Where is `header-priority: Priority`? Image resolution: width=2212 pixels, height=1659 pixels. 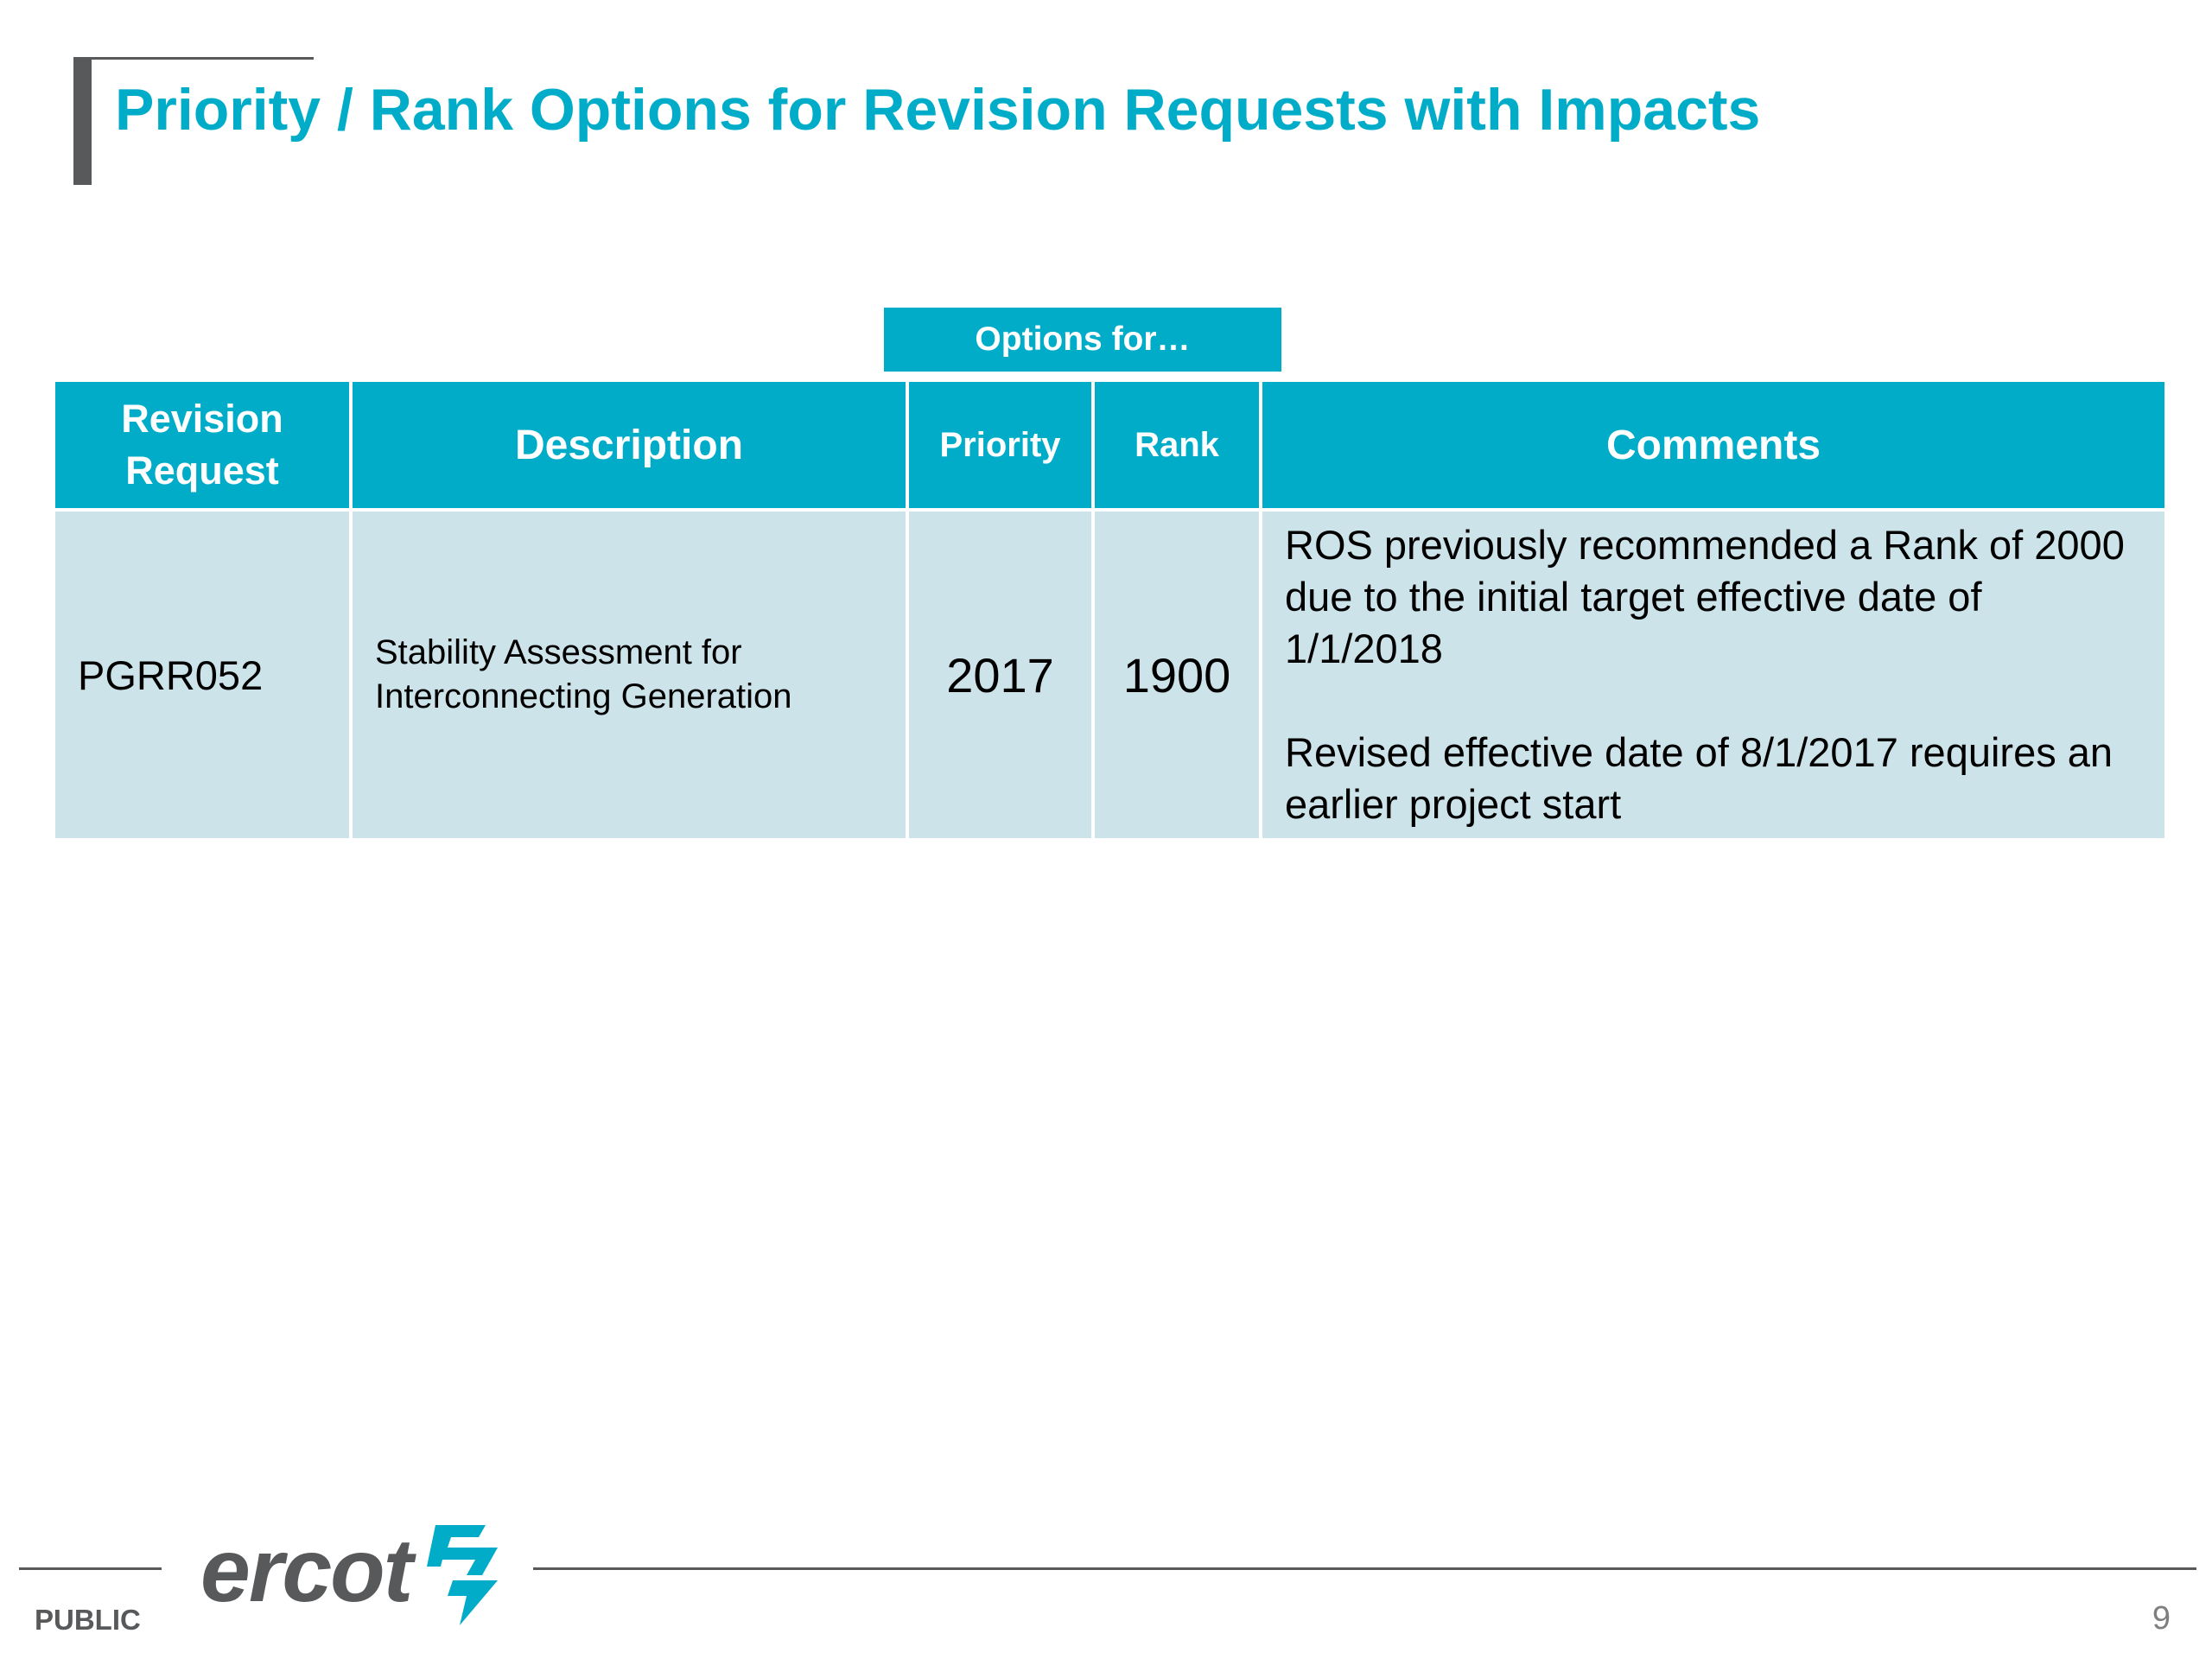 header-priority: Priority is located at coordinates (1000, 445).